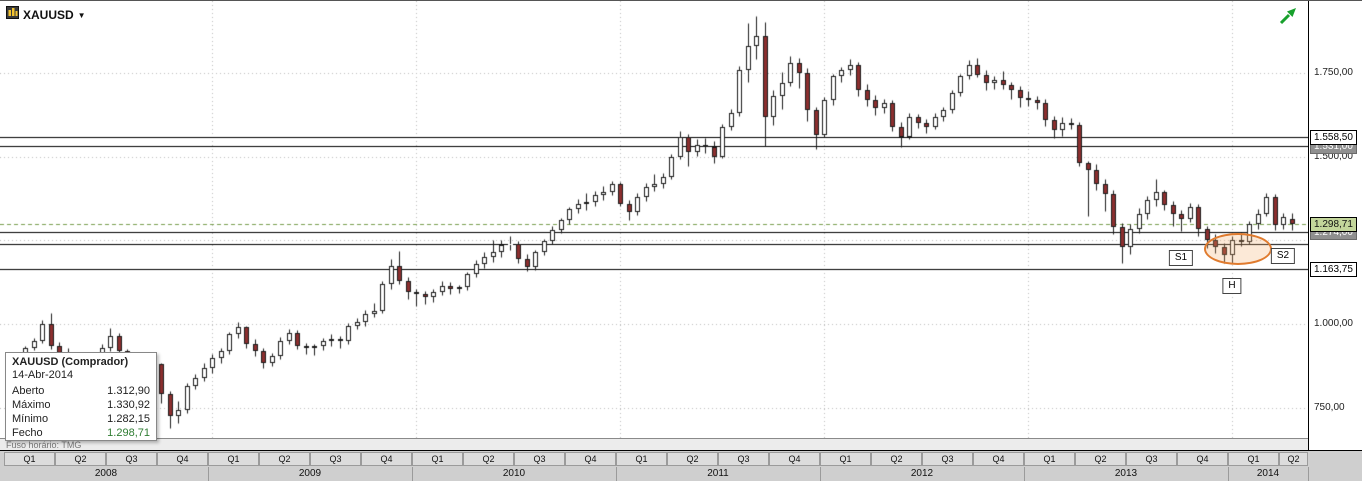  Describe the element at coordinates (128, 433) in the screenshot. I see `tooltip-close-value: 1.298,71` at that location.